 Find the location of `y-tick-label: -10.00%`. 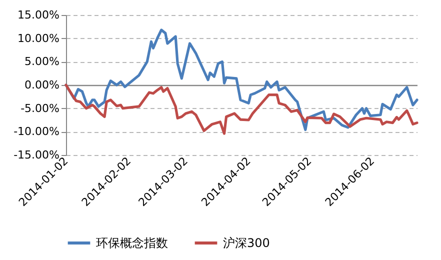

y-tick-label: -10.00% is located at coordinates (37, 131).